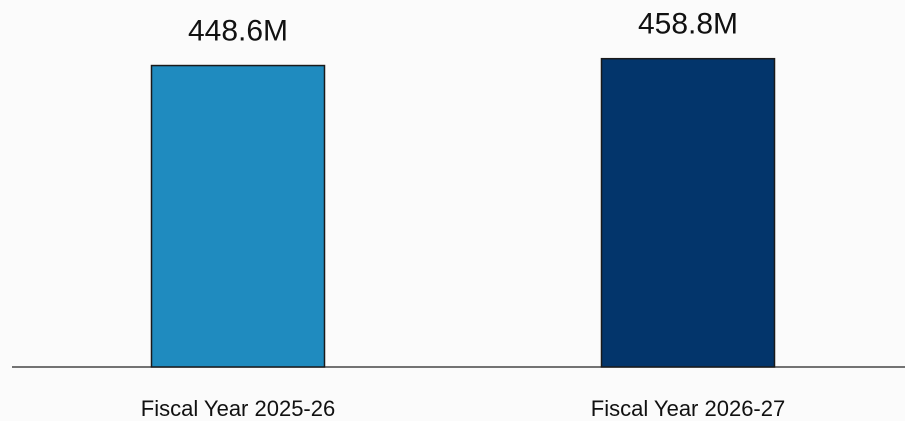  What do you see at coordinates (238, 408) in the screenshot?
I see `x-tick-label: Fiscal Year 2025-26` at bounding box center [238, 408].